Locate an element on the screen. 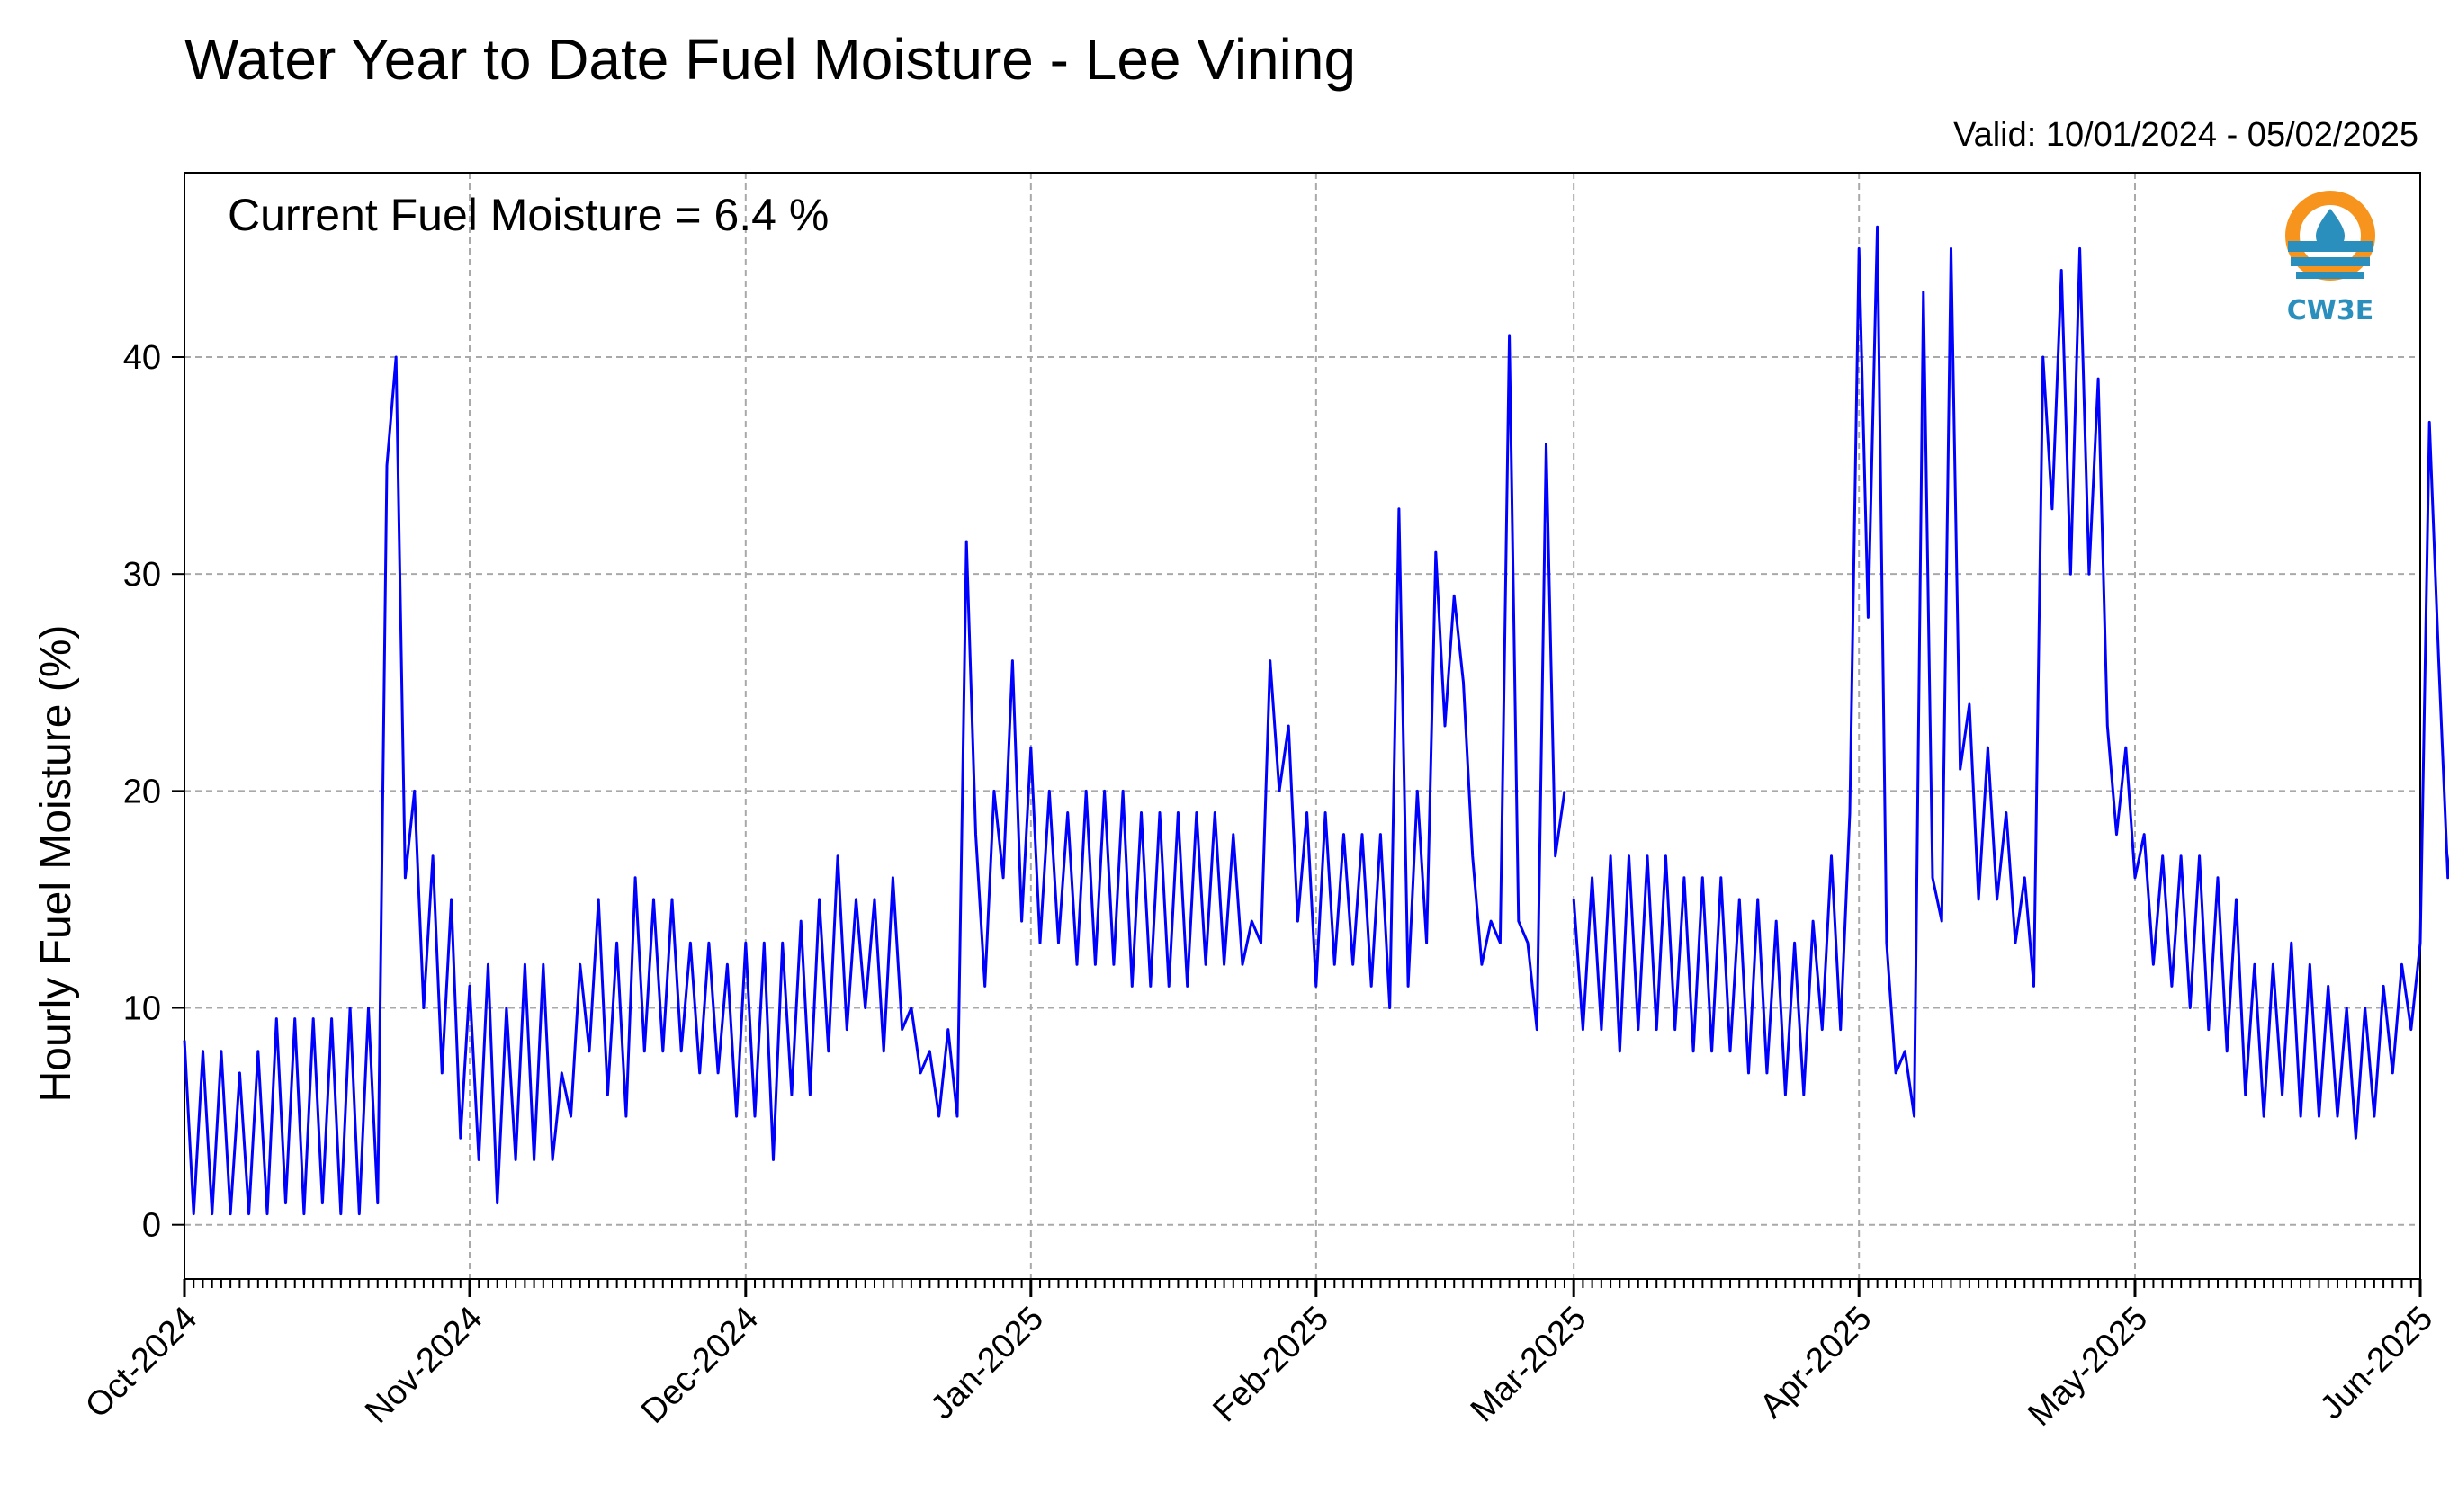  y-axis-ticks: 0 10 20 30 40 is located at coordinates (153, 792).